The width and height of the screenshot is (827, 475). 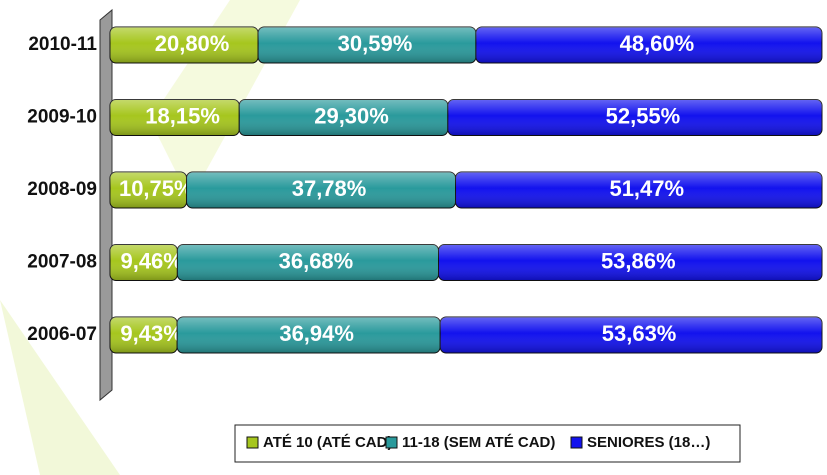 What do you see at coordinates (648, 442) in the screenshot?
I see `legend-label: SENIORES (18…)` at bounding box center [648, 442].